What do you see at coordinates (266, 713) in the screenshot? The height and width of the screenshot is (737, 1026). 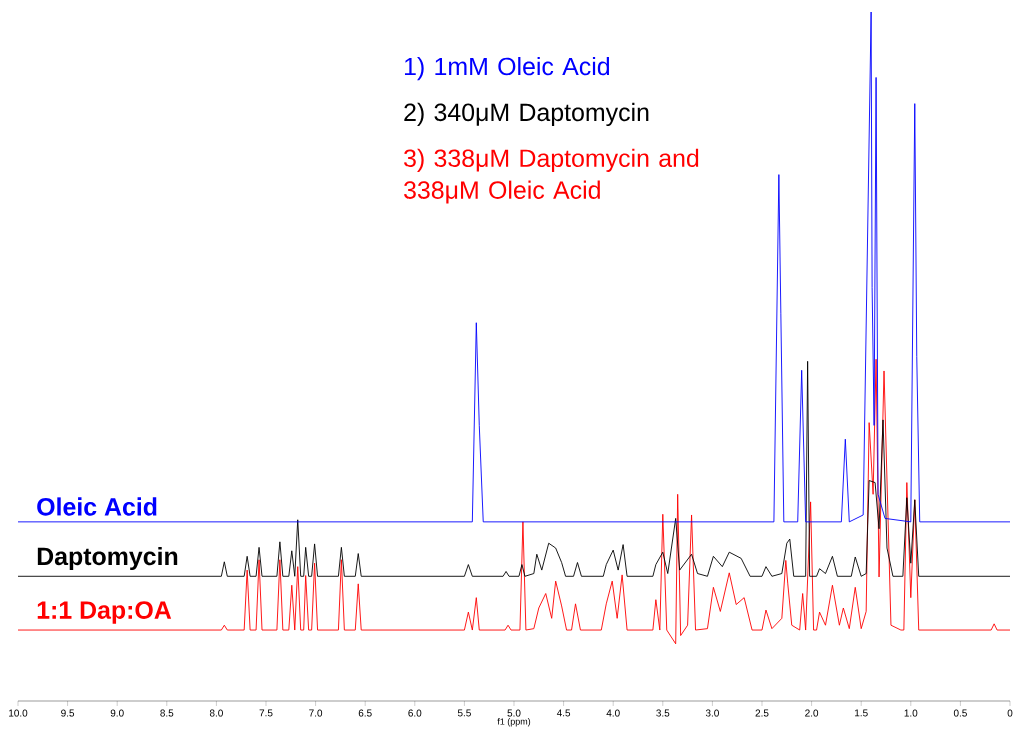 I see `x-tick-label: 7.5` at bounding box center [266, 713].